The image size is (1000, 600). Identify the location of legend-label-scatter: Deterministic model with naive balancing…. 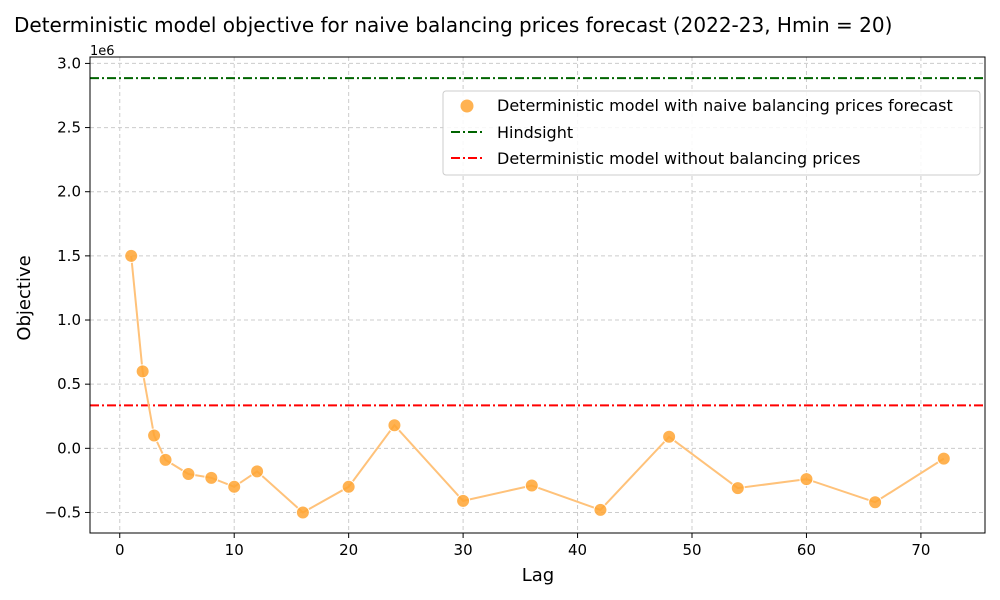
(725, 105).